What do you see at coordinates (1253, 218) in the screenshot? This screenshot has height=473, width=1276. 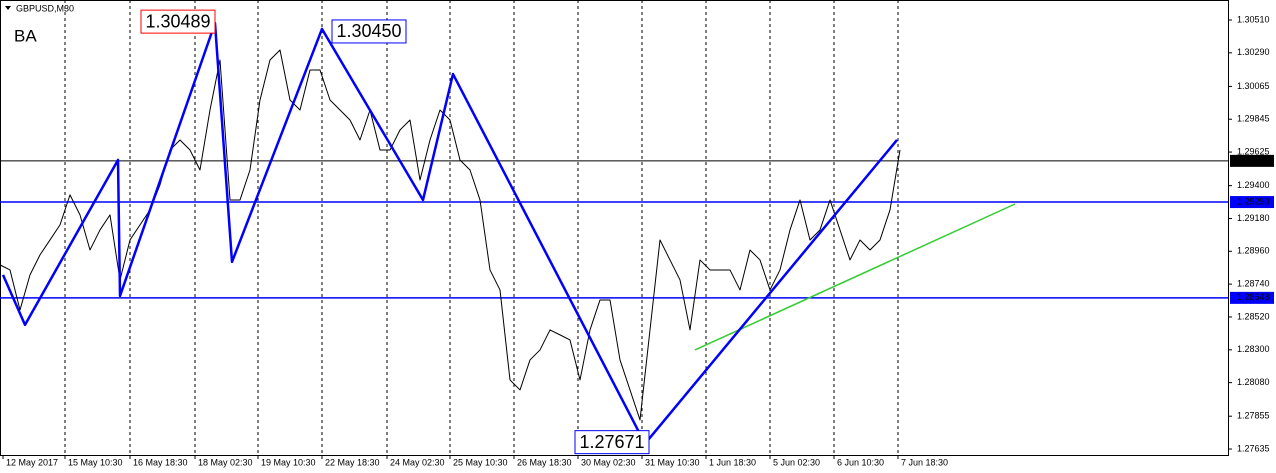 I see `y-tick-label: 1.29180` at bounding box center [1253, 218].